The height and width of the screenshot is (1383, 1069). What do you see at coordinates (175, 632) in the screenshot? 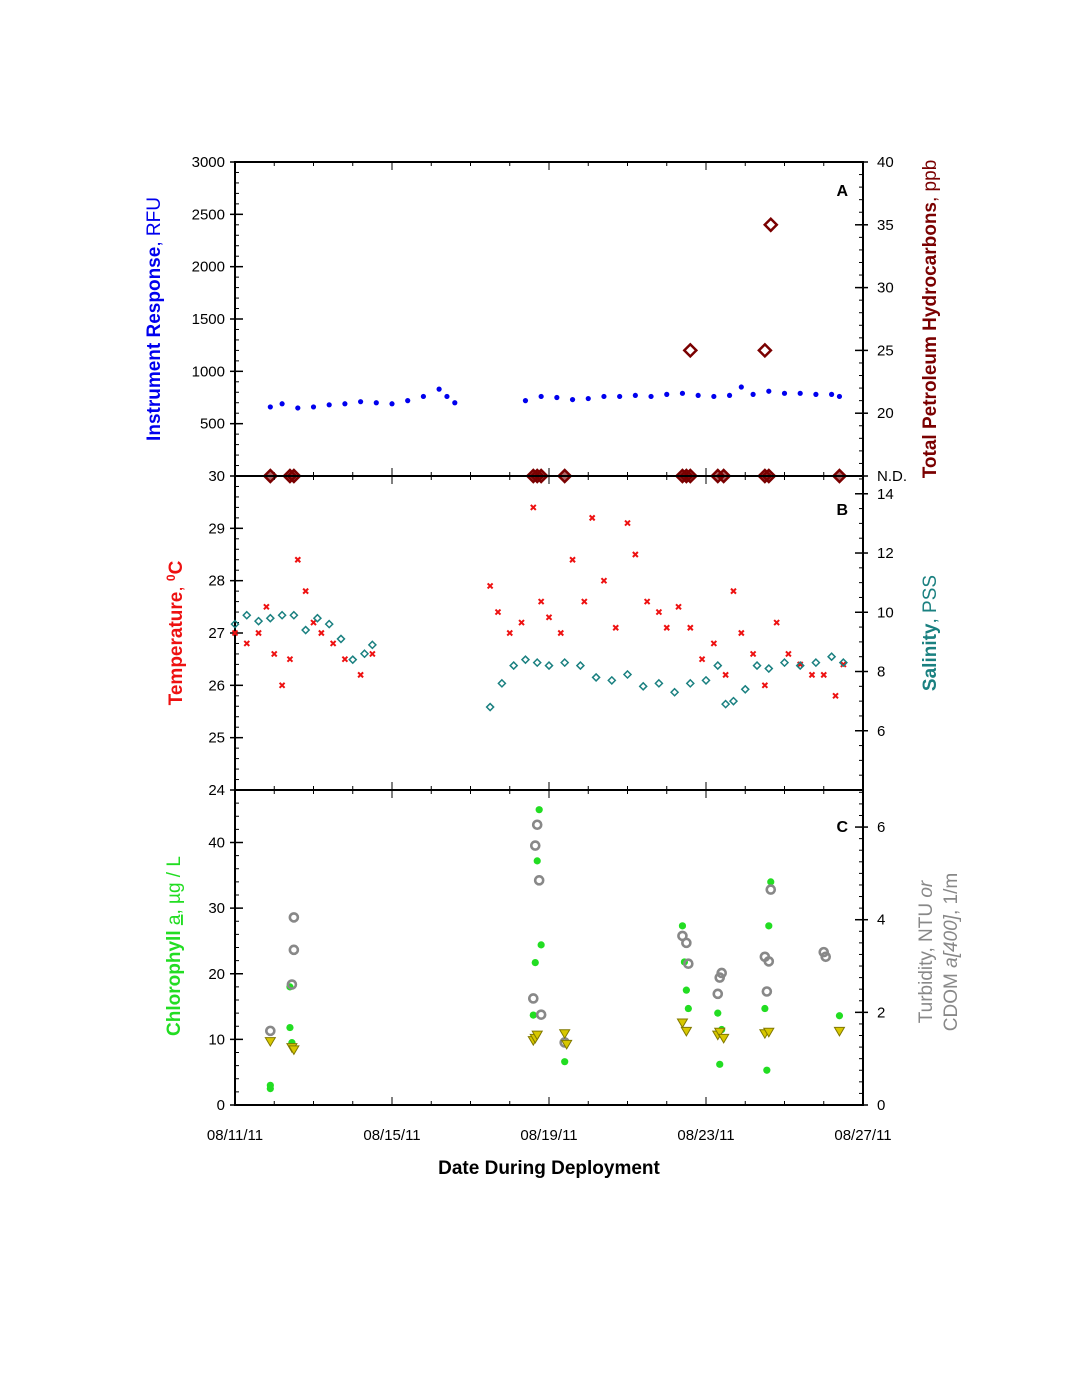
I see `panel-b-left-axis-title: Temperature, 0C` at bounding box center [175, 632].